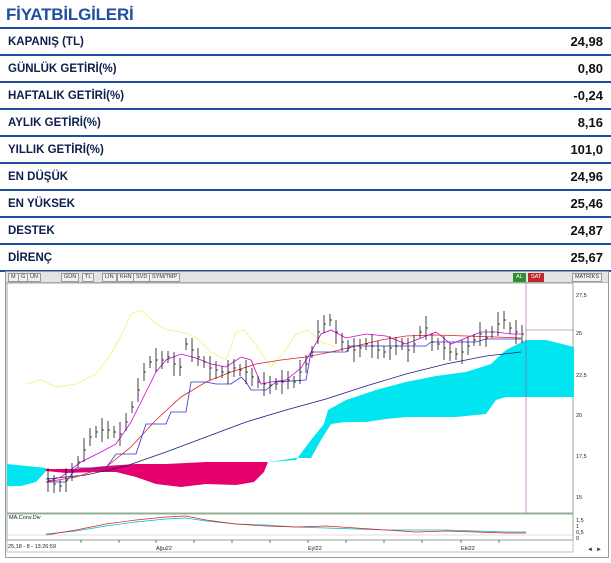 The width and height of the screenshot is (611, 563). What do you see at coordinates (586, 257) in the screenshot?
I see `row-value: 25,67` at bounding box center [586, 257].